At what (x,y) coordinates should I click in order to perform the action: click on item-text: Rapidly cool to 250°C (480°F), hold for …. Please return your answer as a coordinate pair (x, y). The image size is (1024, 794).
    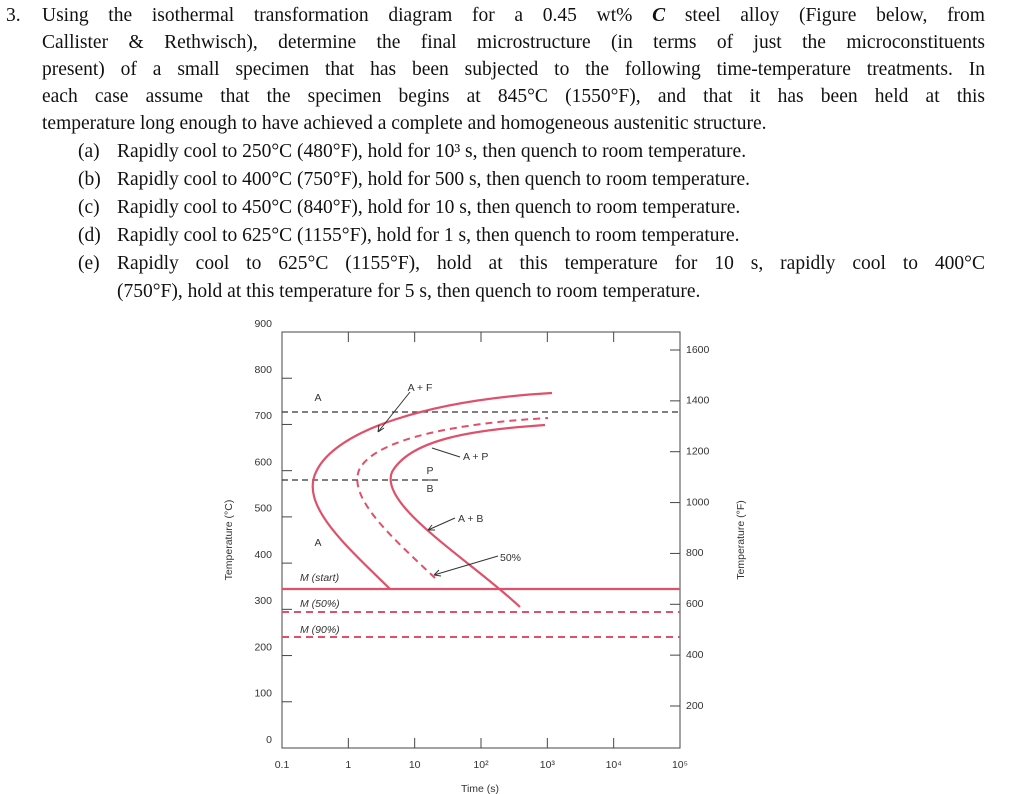
    Looking at the image, I should click on (432, 151).